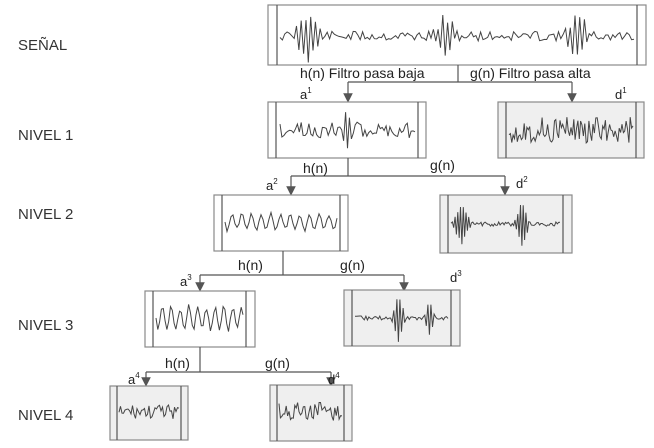 This screenshot has width=654, height=448. Describe the element at coordinates (186, 281) in the screenshot. I see `coef-a3-label: a3` at that location.